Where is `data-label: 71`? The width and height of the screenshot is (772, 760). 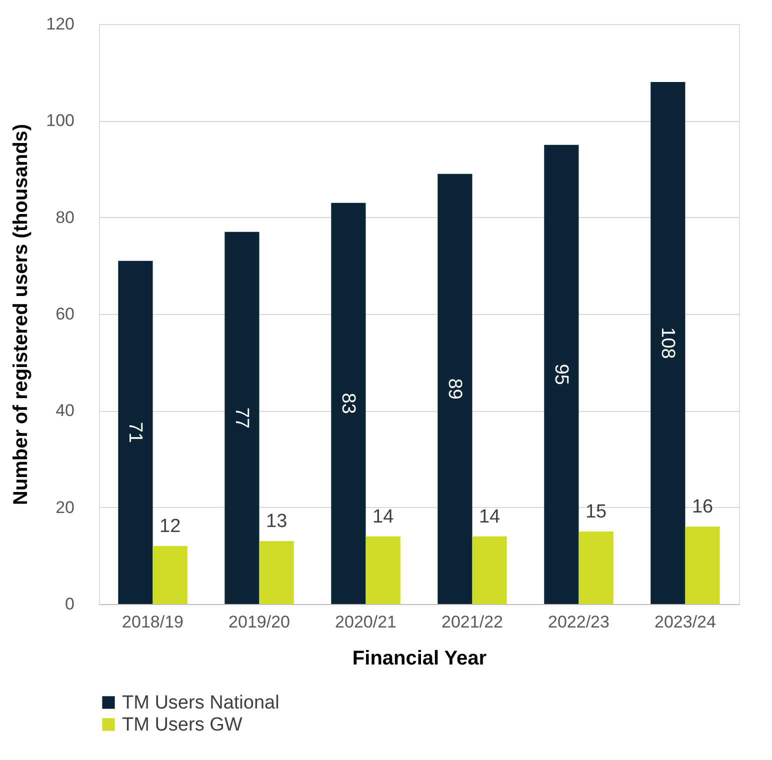 data-label: 71 is located at coordinates (135, 432).